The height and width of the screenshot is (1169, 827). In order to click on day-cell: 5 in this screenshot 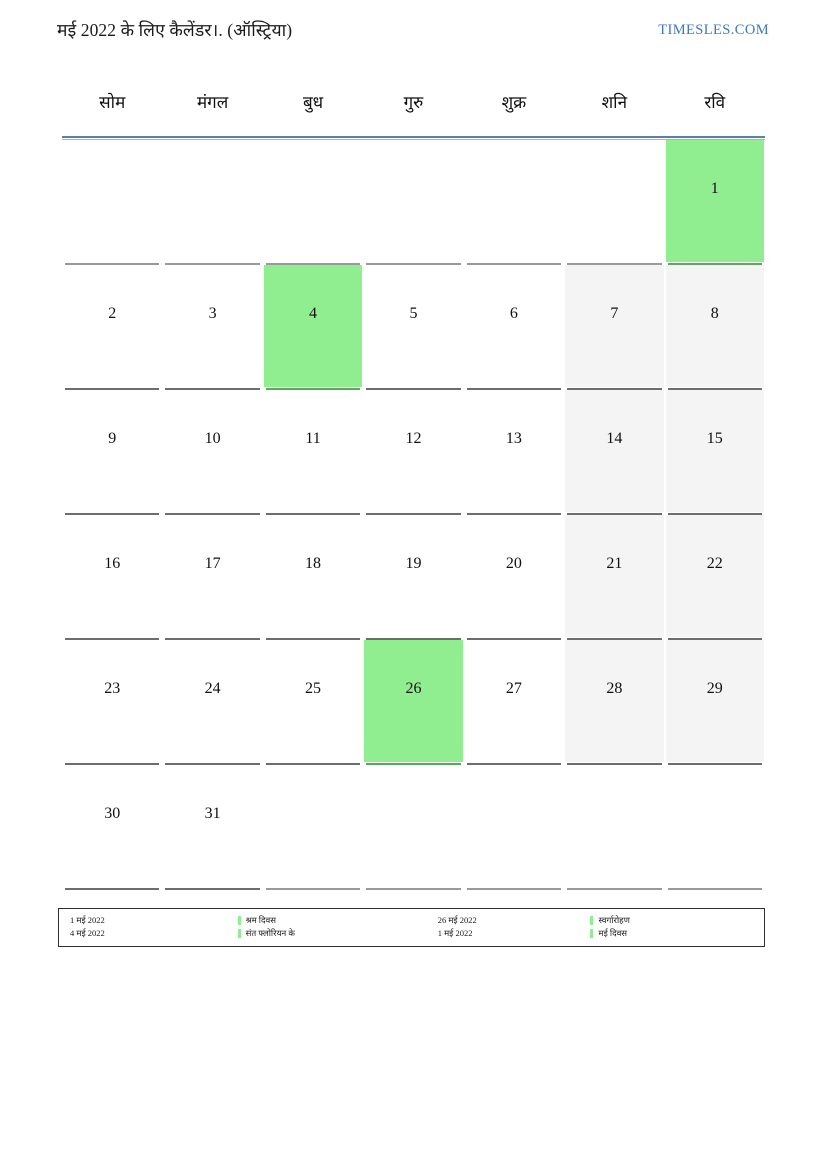, I will do `click(413, 327)`.